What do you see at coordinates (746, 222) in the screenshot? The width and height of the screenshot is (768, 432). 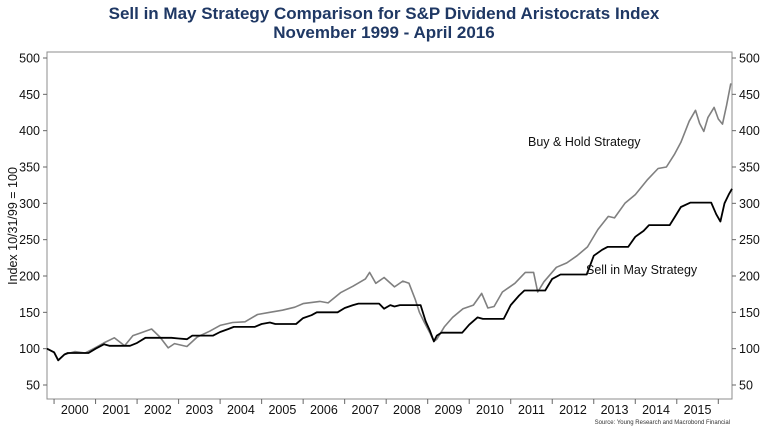 I see `y-axis-right: 50 100 150 200 250 300 350 400 450 500` at bounding box center [746, 222].